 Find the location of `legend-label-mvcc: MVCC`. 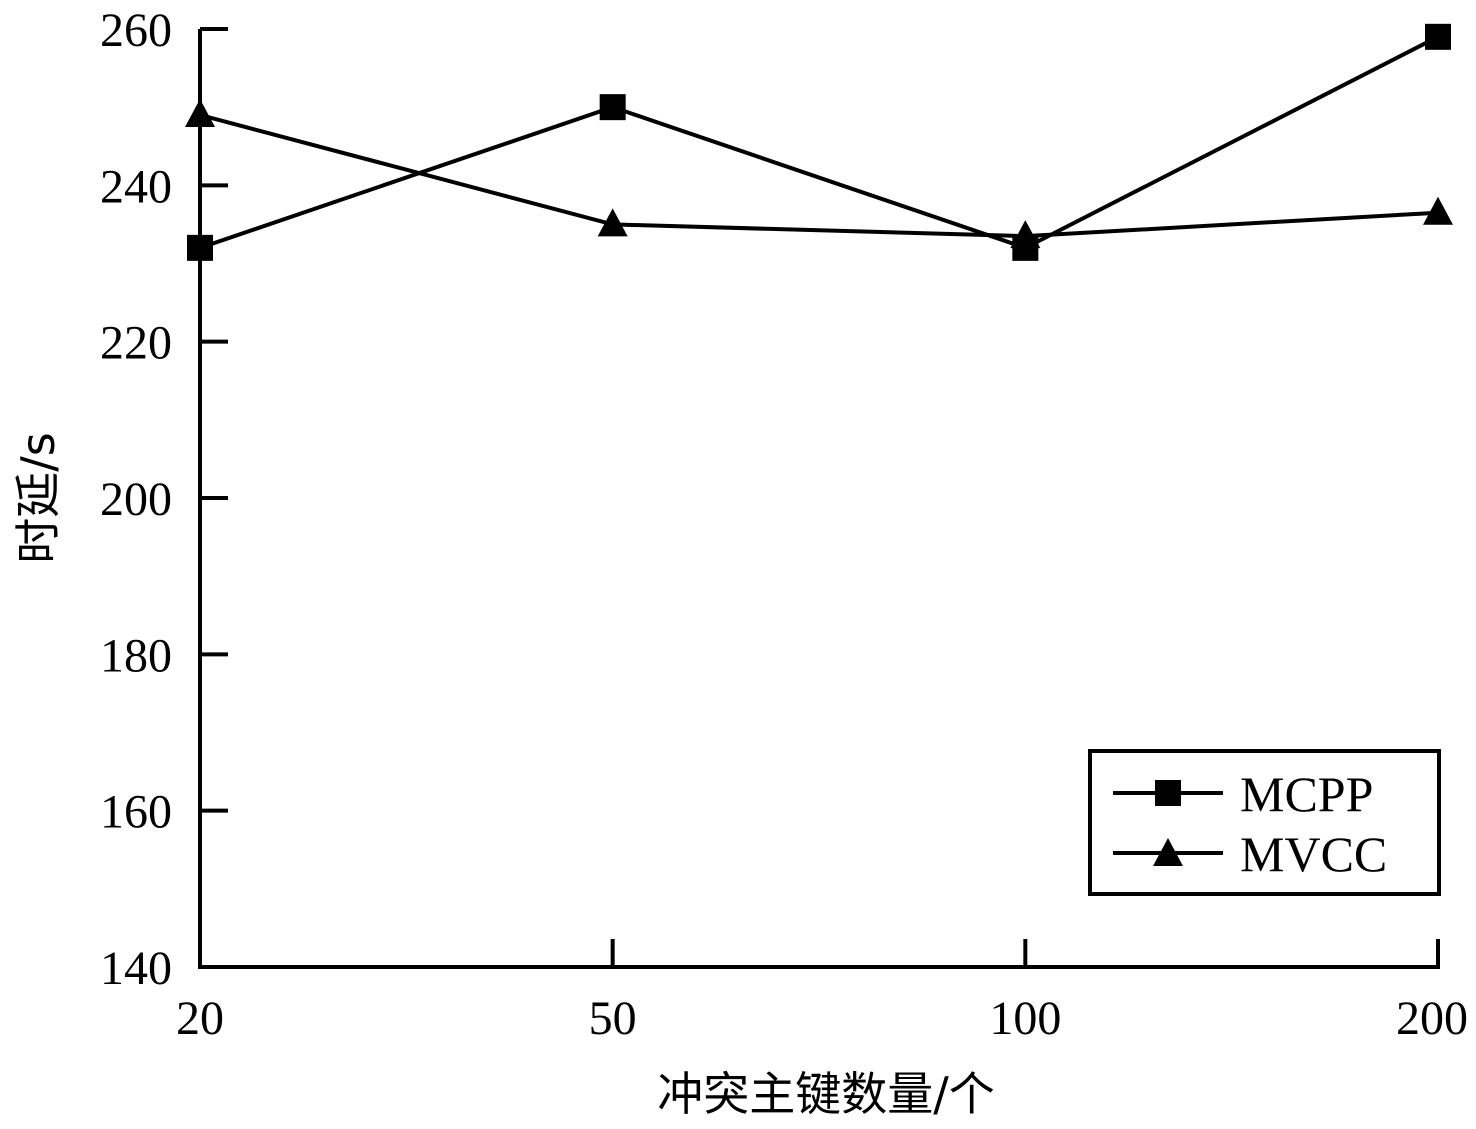

legend-label-mvcc: MVCC is located at coordinates (1313, 854).